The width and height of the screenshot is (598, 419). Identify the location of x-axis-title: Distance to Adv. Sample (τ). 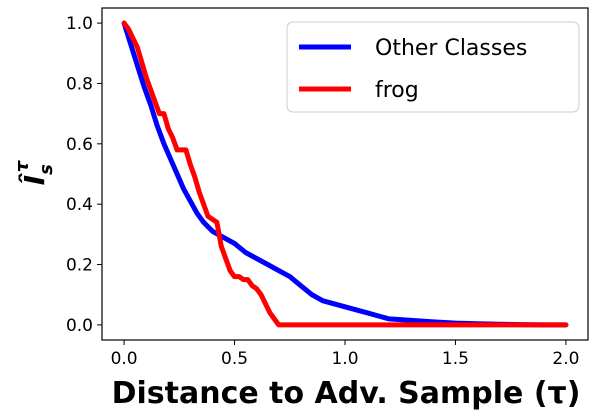
(346, 393).